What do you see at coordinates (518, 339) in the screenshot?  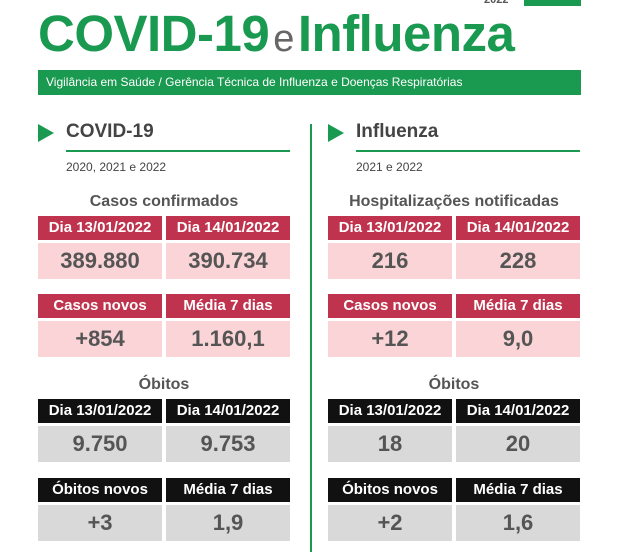 I see `influenza-new-cases-value-2: 9,0` at bounding box center [518, 339].